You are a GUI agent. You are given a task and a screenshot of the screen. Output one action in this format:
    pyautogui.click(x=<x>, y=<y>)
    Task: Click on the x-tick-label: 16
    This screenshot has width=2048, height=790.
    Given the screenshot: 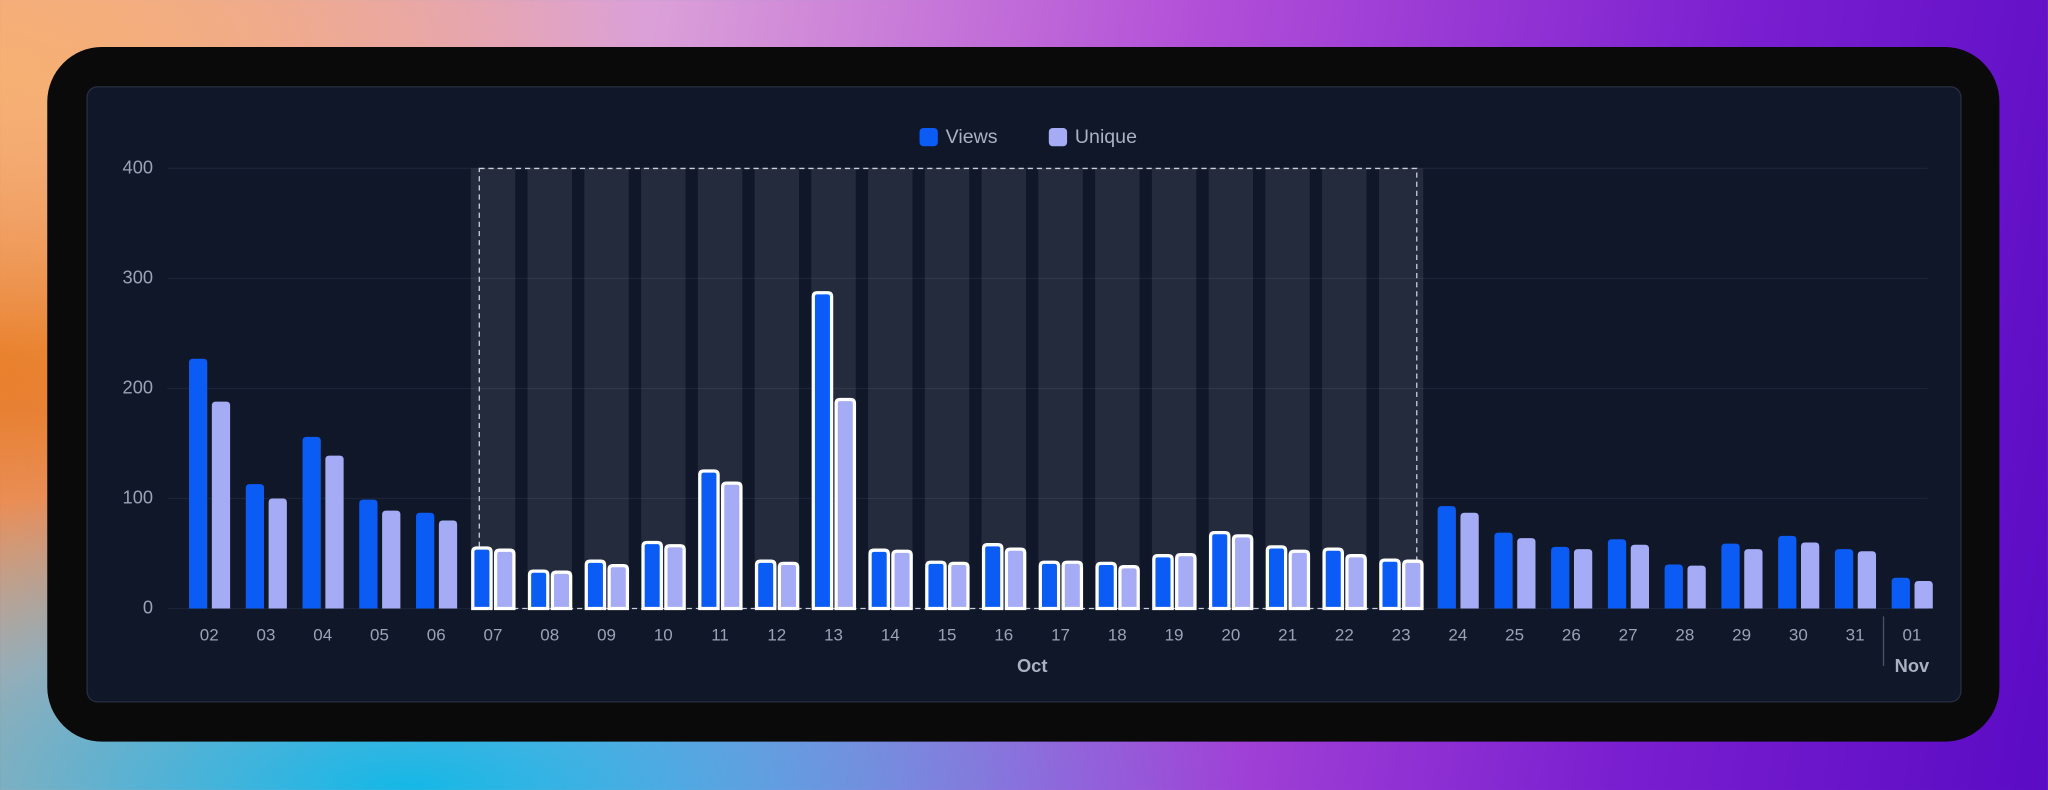 What is the action you would take?
    pyautogui.click(x=1003, y=634)
    